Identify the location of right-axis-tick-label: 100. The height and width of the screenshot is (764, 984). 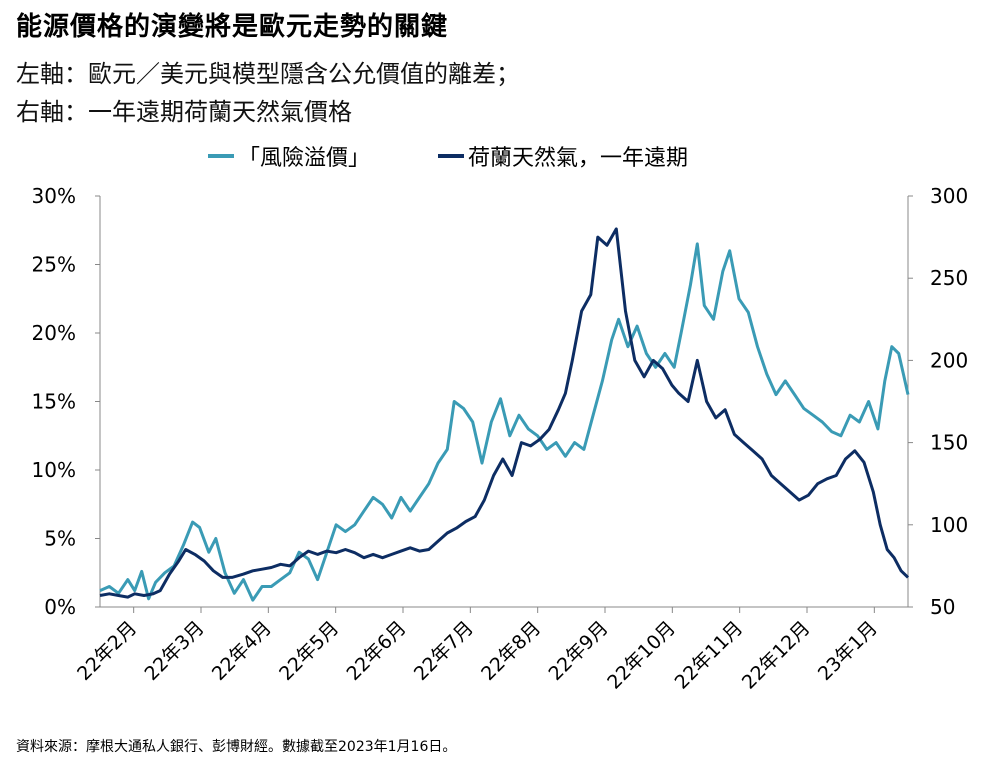
(949, 525).